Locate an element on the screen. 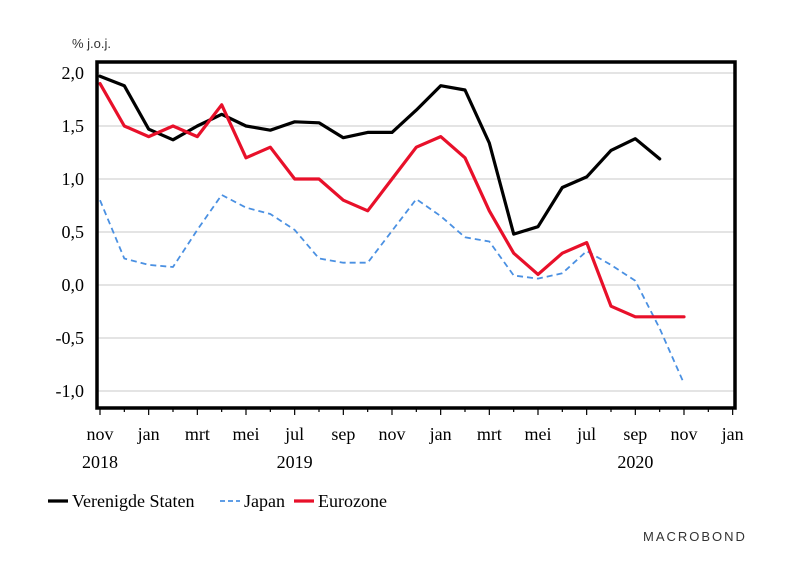 This screenshot has width=791, height=561. y-tick-label: 1,5 is located at coordinates (73, 126).